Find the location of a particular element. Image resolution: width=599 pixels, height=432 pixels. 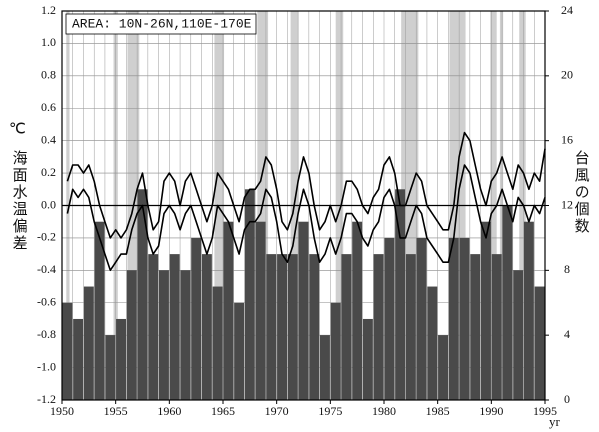

annotation: AREA: 10N-26N,110E-170E is located at coordinates (162, 23).